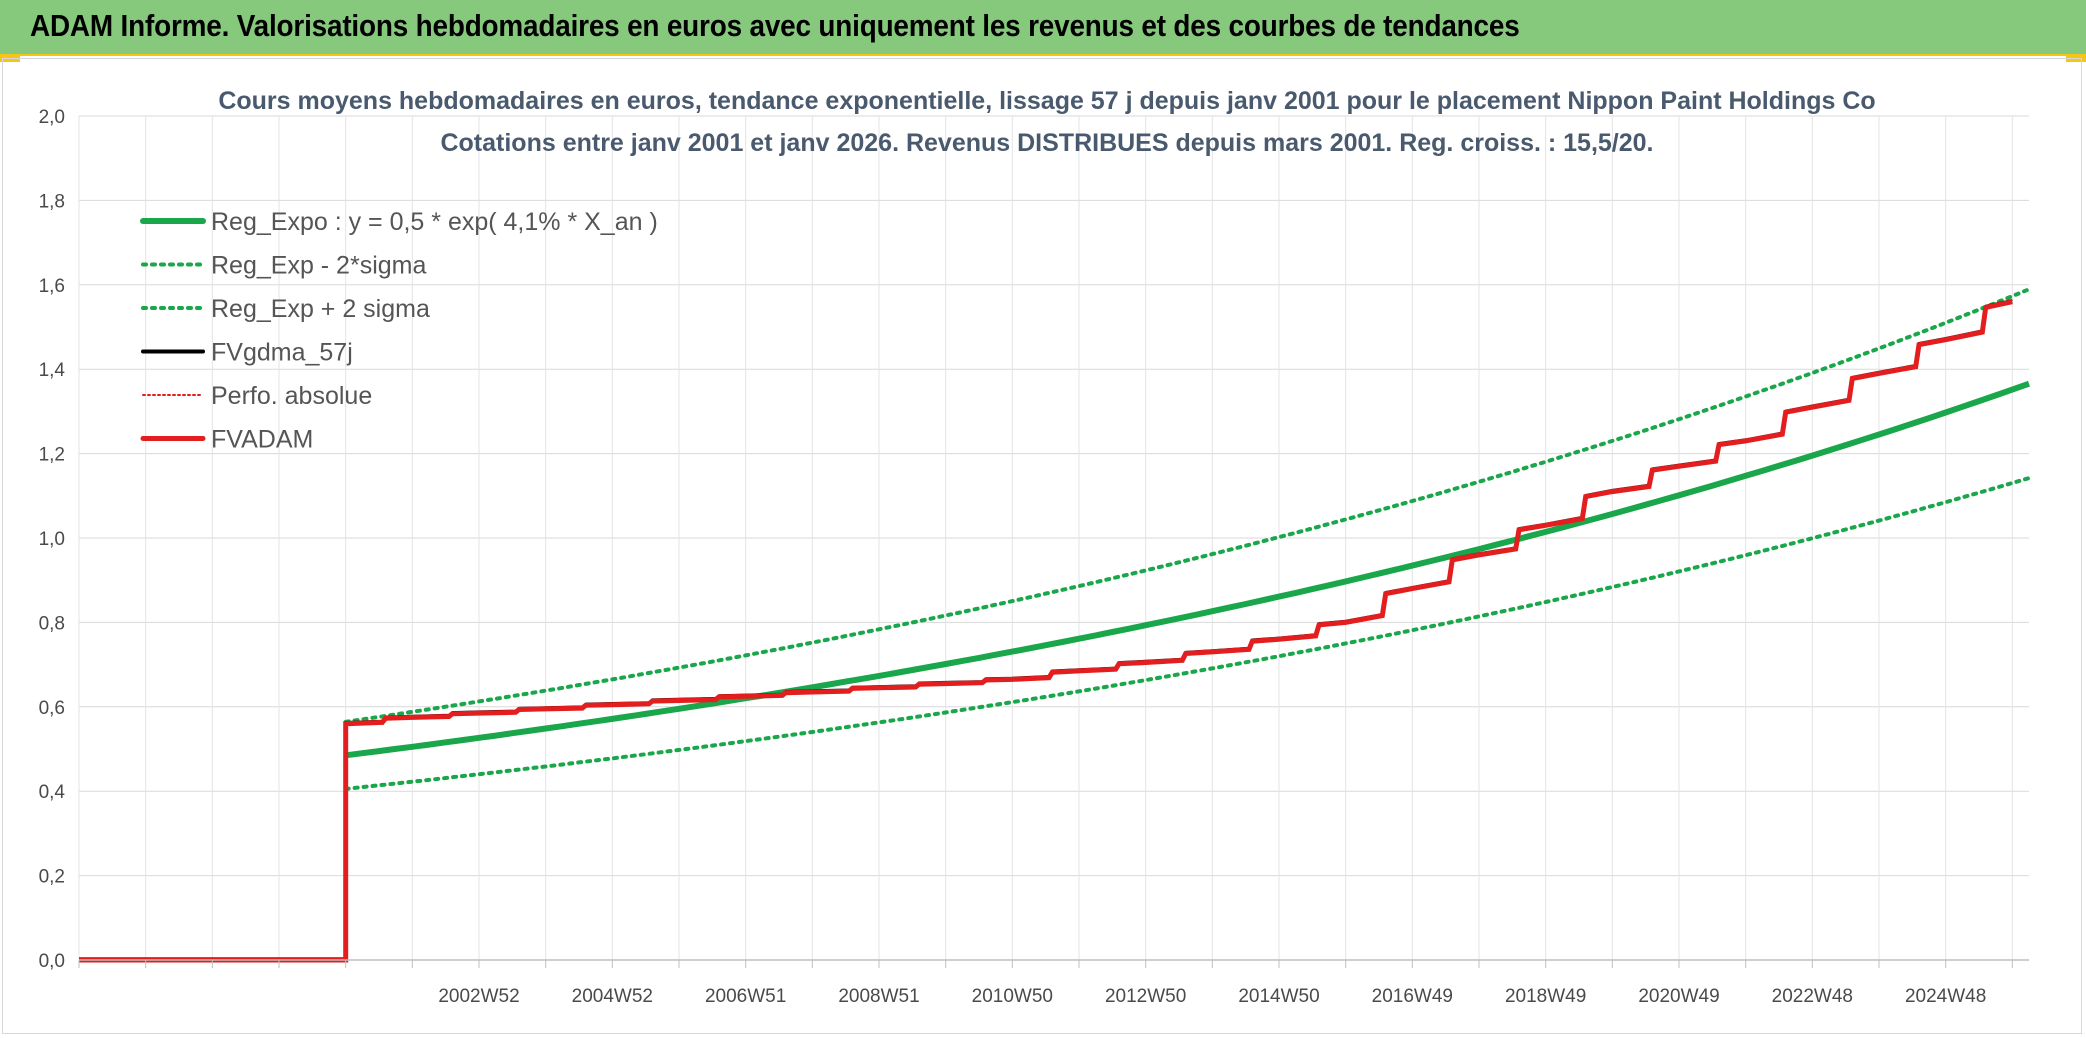  I want to click on corner-mark-right, so click(2076, 59).